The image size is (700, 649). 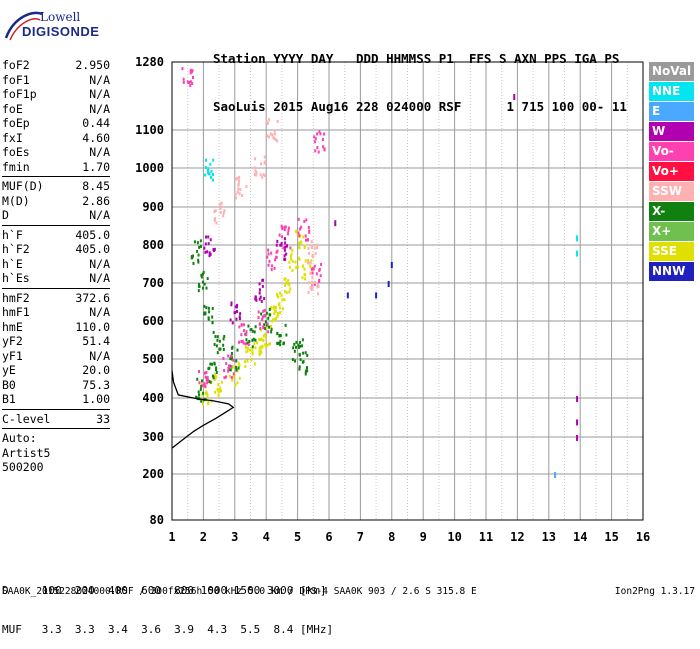 I want to click on auto-scaling-line: Auto:, so click(x=19, y=438).